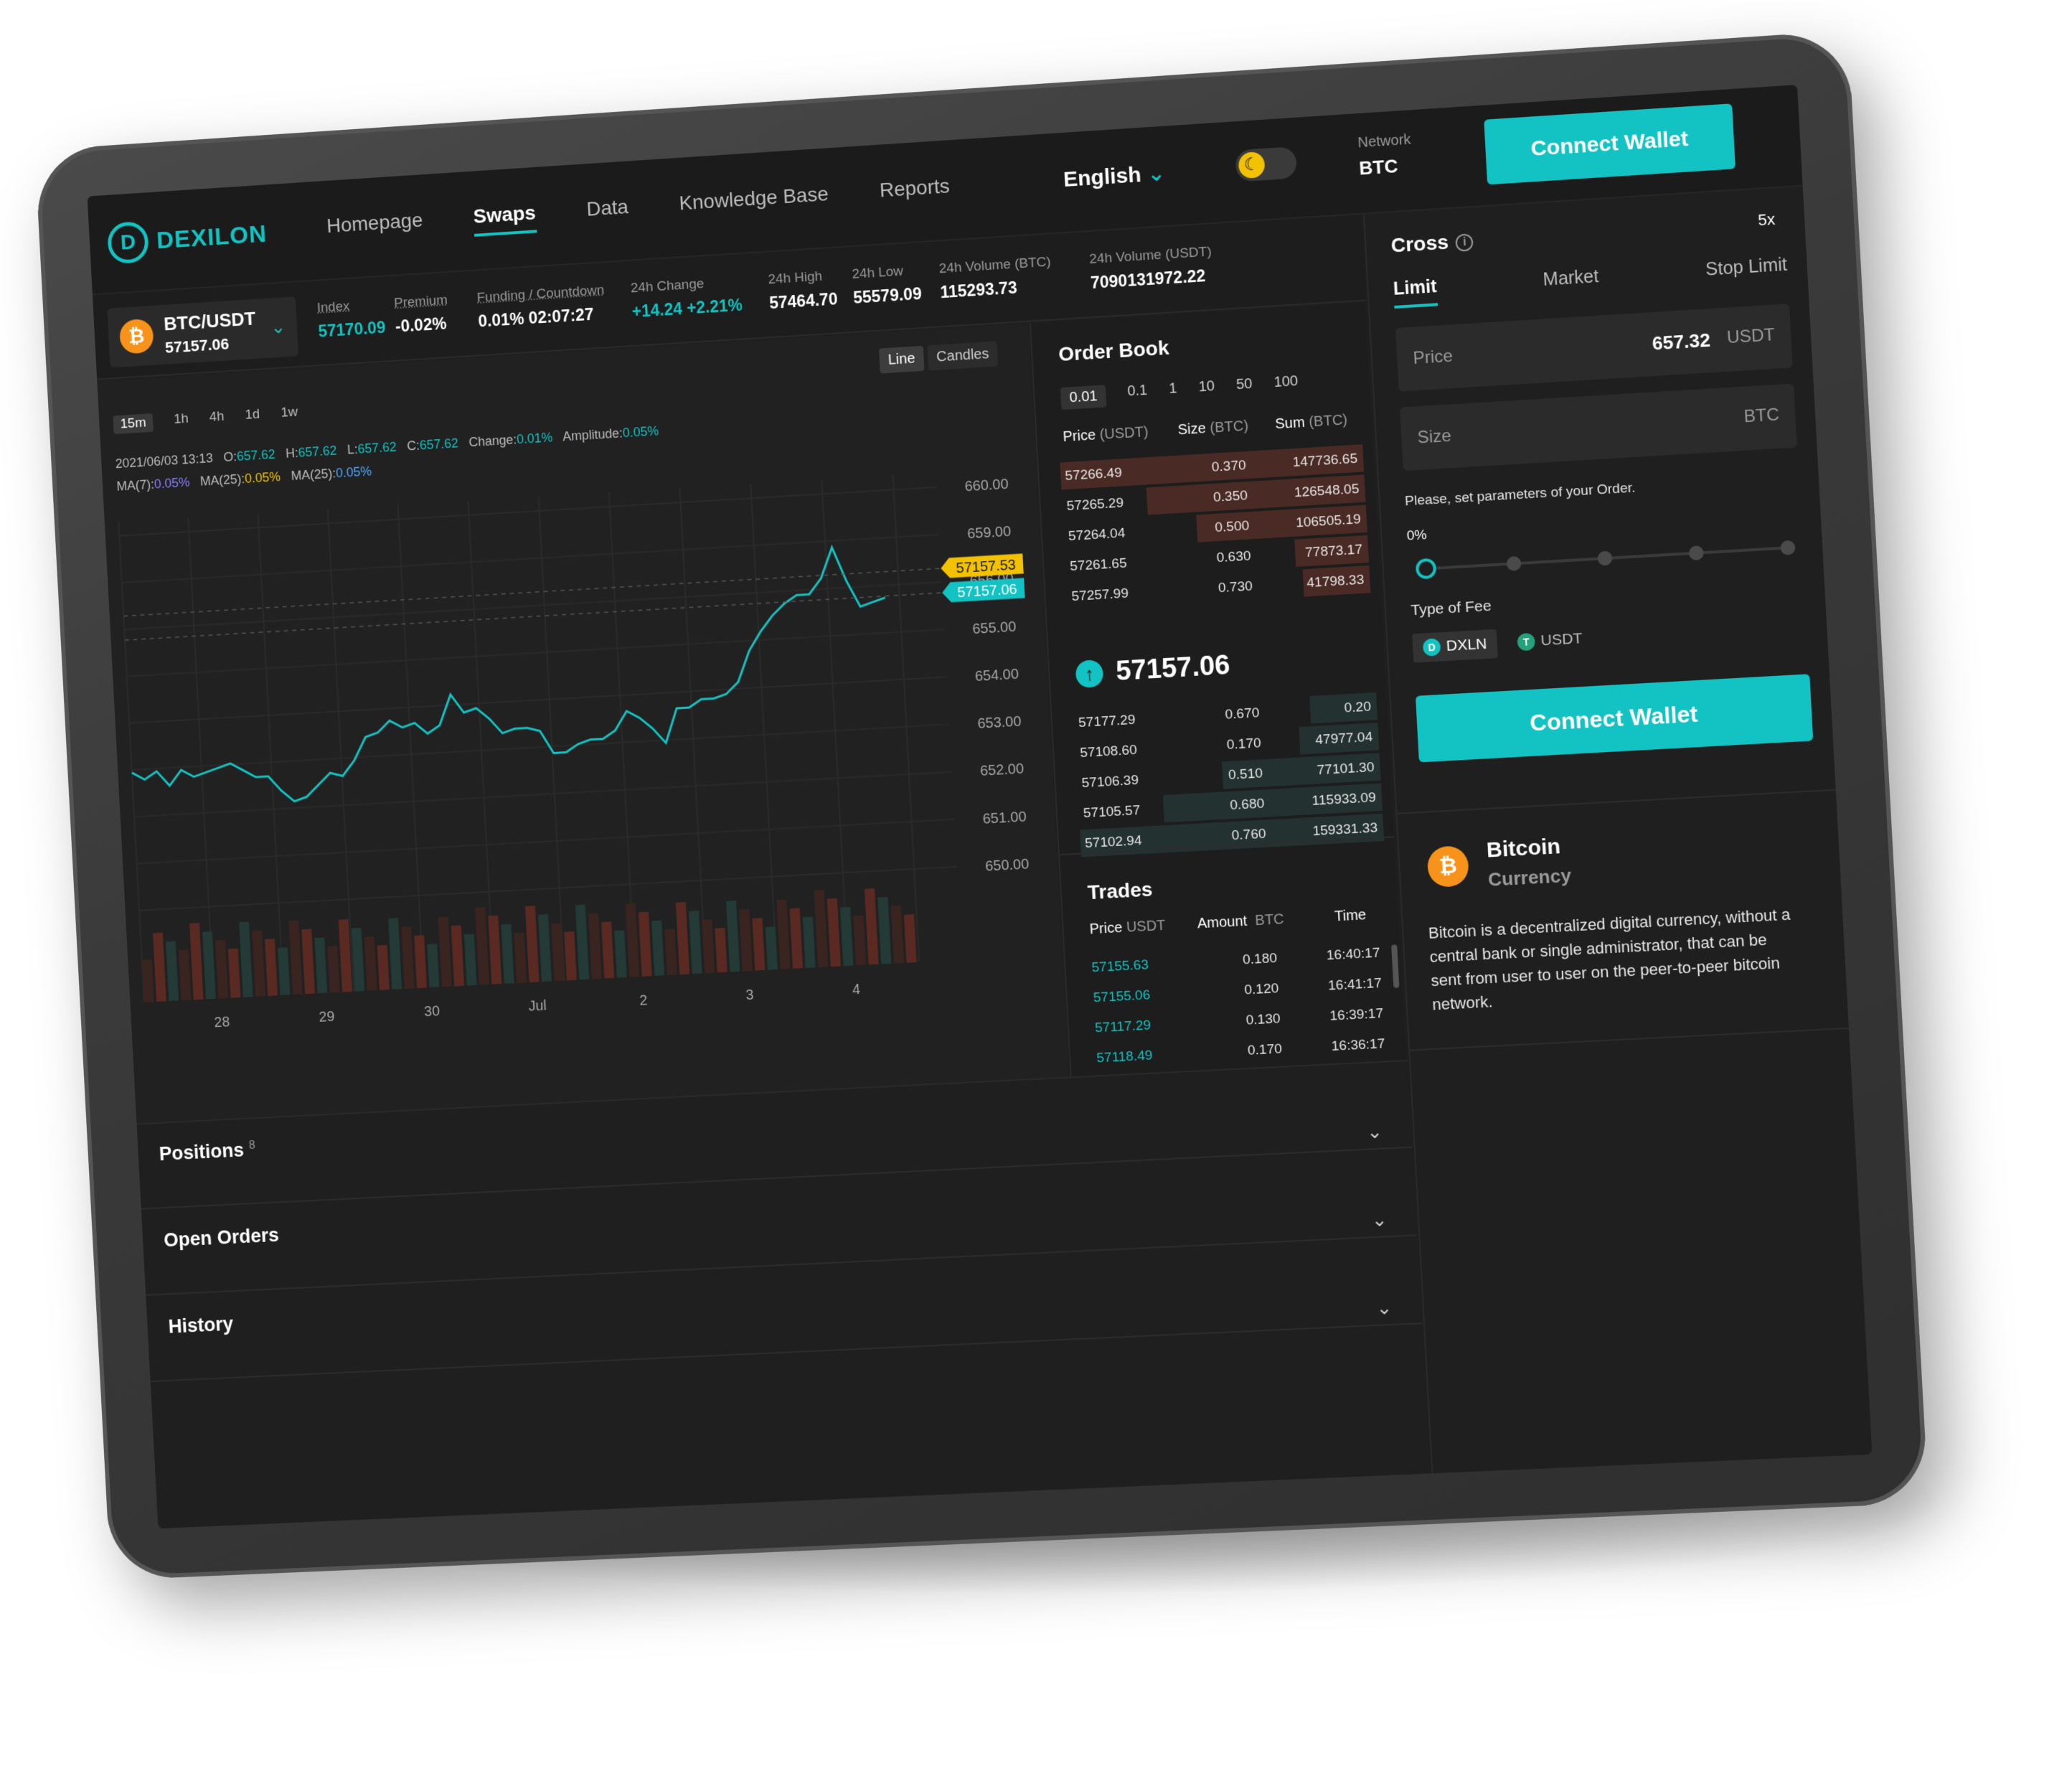 The height and width of the screenshot is (1781, 2072). What do you see at coordinates (963, 356) in the screenshot?
I see `chart-type-candles: Candles` at bounding box center [963, 356].